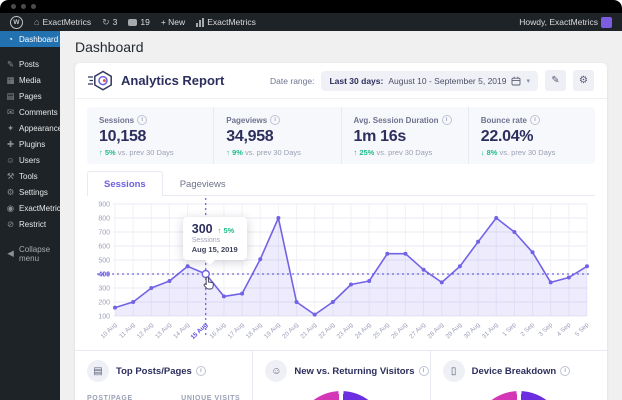 This screenshot has width=622, height=400. Describe the element at coordinates (202, 184) in the screenshot. I see `tab-pageviews: Pageviews` at that location.